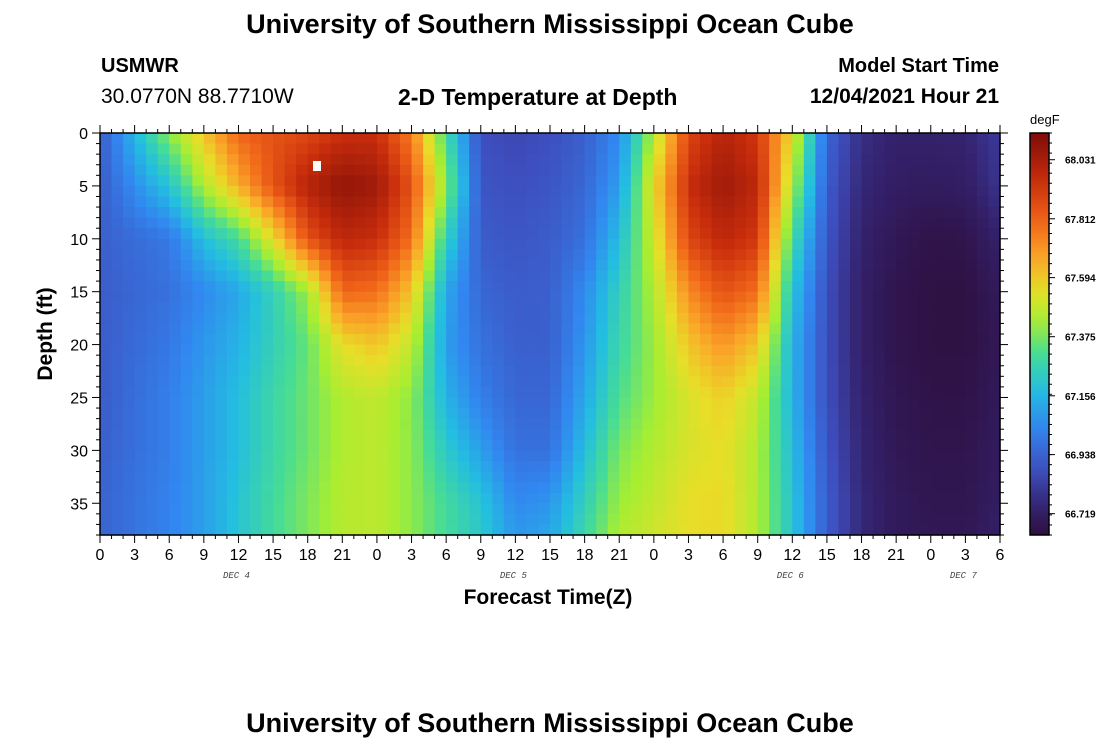 The height and width of the screenshot is (750, 1100). What do you see at coordinates (904, 96) in the screenshot?
I see `model-start-time: 12/04/2021 Hour 21` at bounding box center [904, 96].